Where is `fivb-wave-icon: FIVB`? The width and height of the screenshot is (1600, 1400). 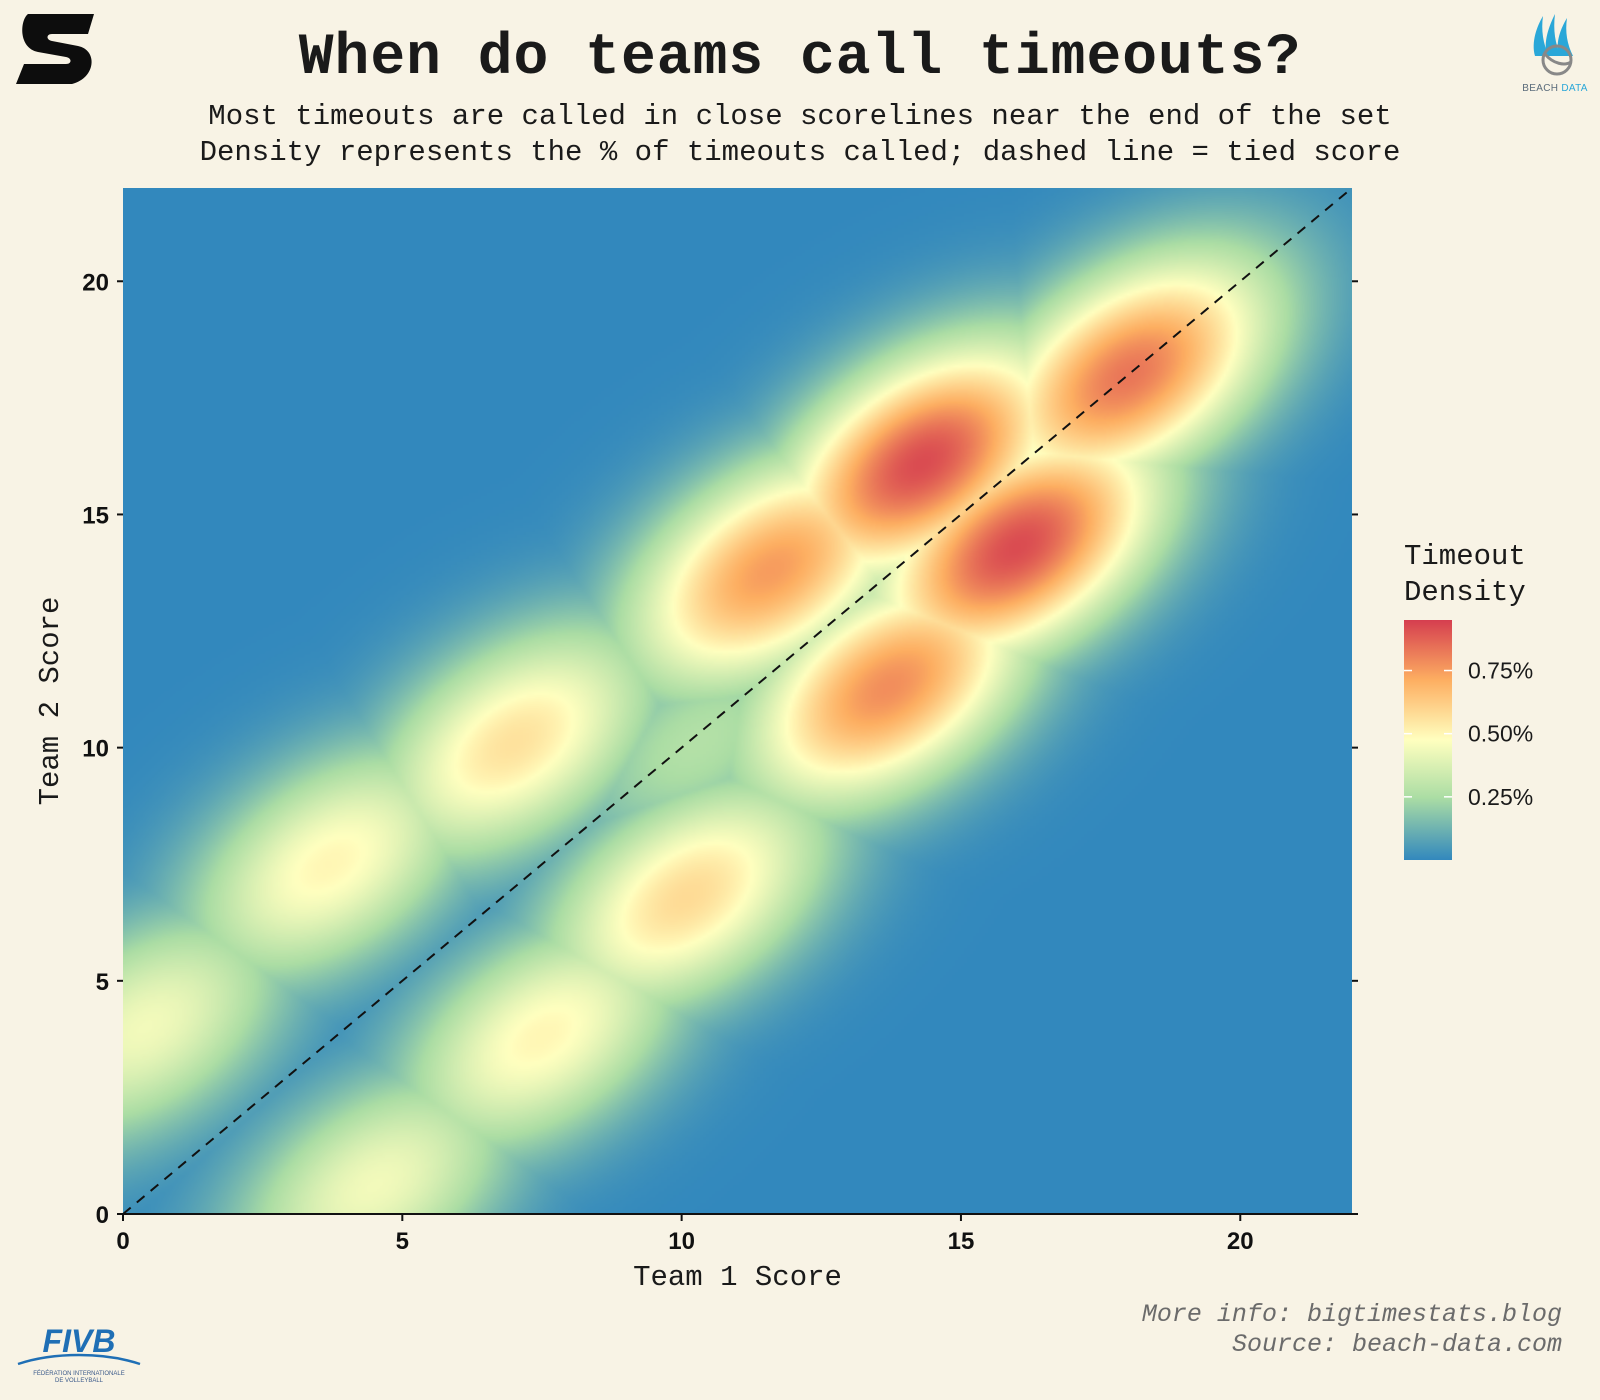 fivb-wave-icon: FIVB is located at coordinates (79, 1344).